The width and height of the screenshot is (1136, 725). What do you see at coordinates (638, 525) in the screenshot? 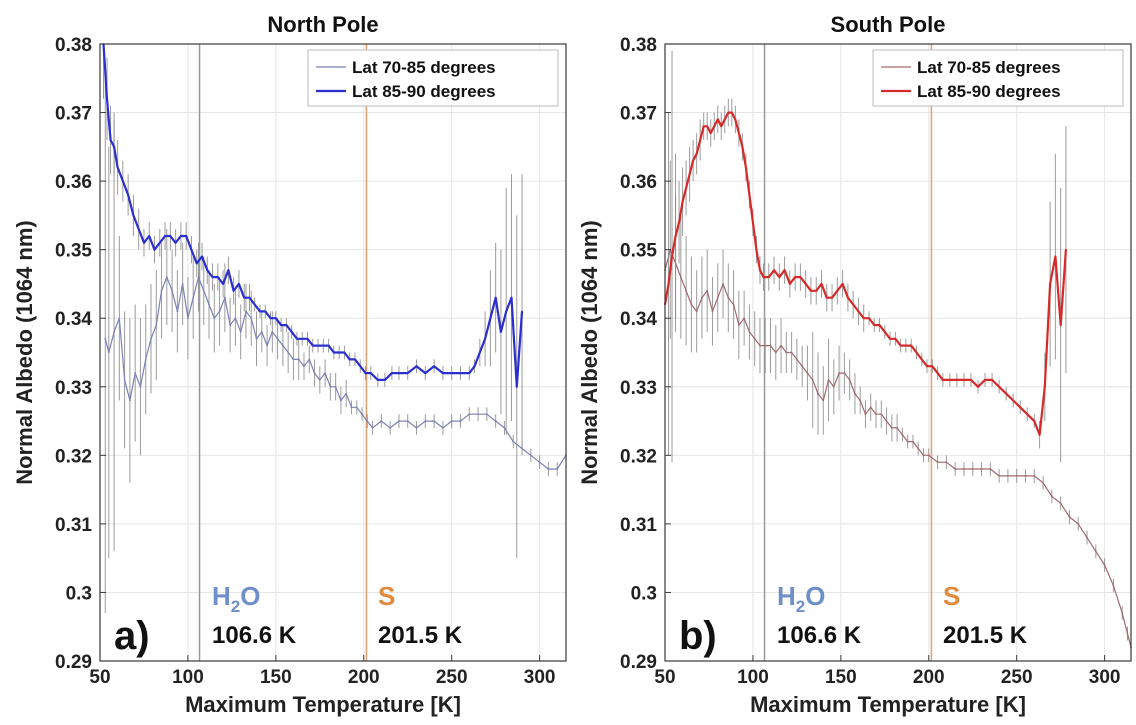
I see `y-tick-label: 0.31` at bounding box center [638, 525].